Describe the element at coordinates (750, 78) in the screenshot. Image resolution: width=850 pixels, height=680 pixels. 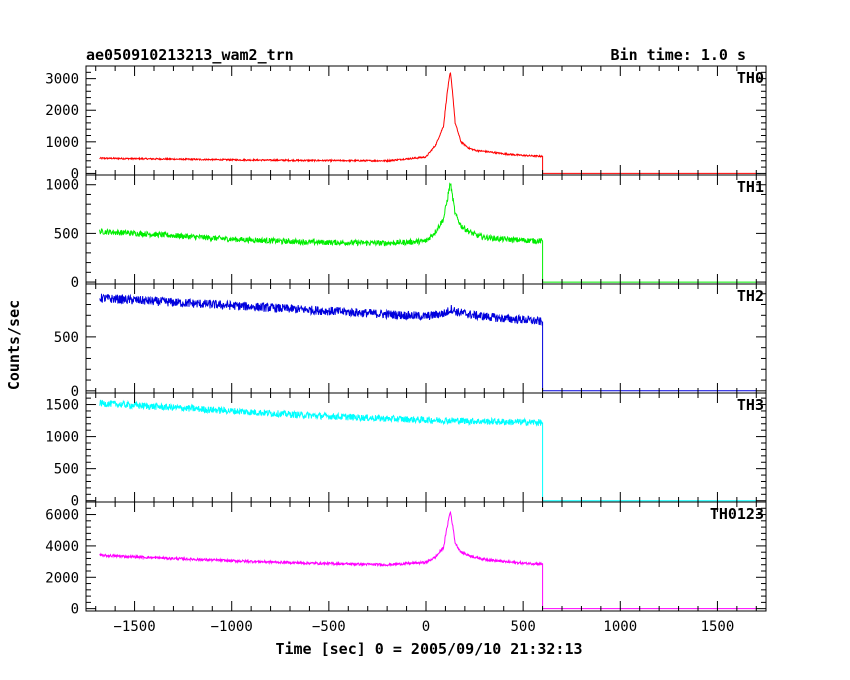
I see `panel-label: TH0` at that location.